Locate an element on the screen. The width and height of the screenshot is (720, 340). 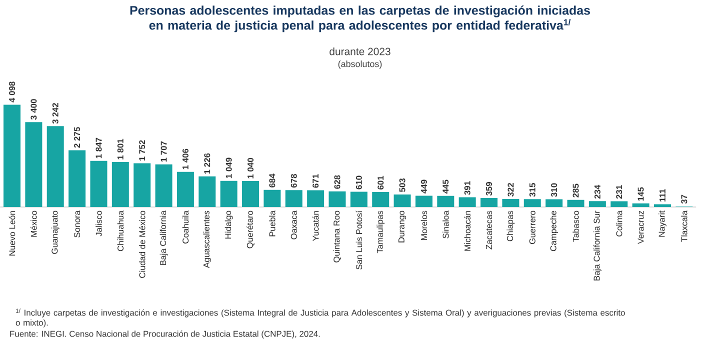
data-label: 391 is located at coordinates (467, 188).